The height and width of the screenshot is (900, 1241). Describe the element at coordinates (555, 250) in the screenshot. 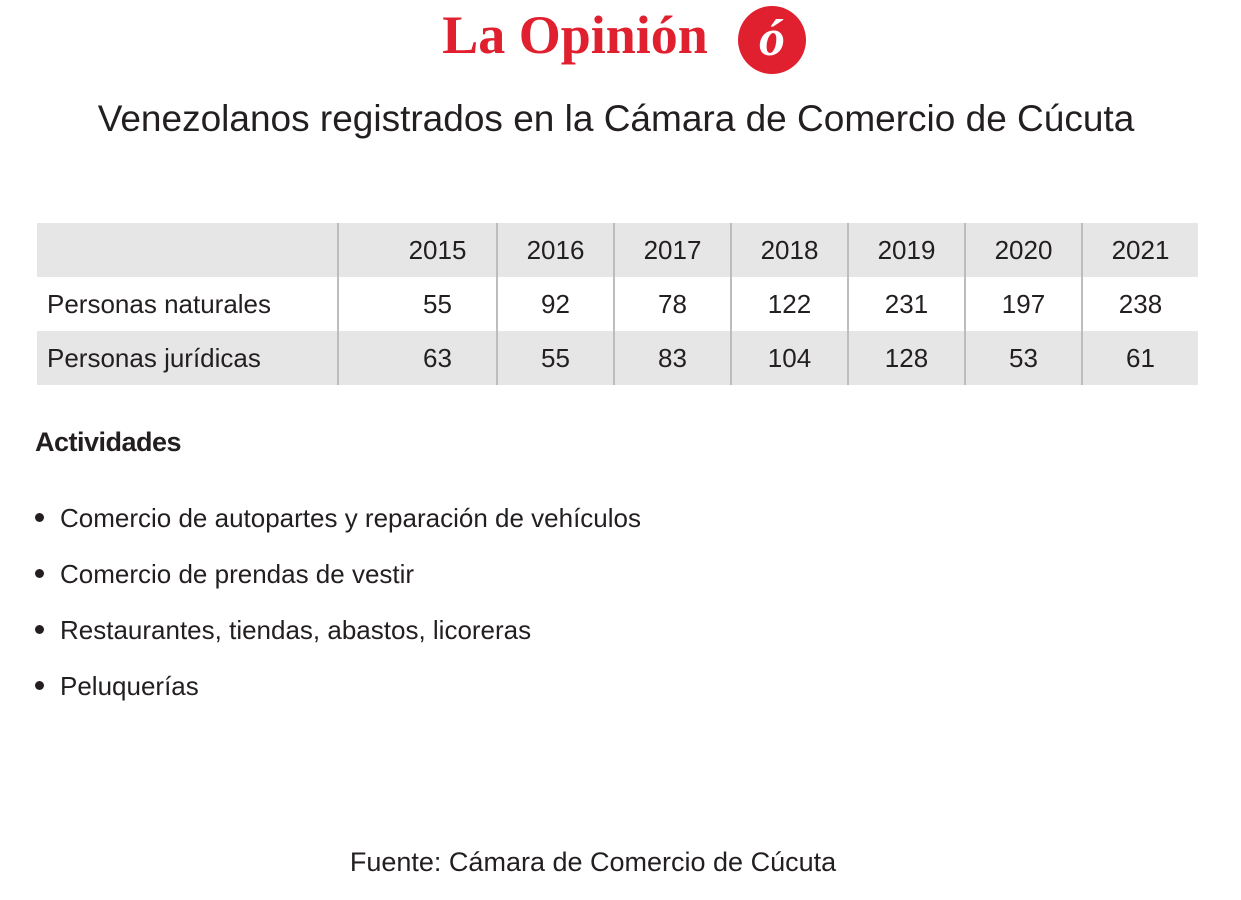

I see `column-header: 2016` at that location.